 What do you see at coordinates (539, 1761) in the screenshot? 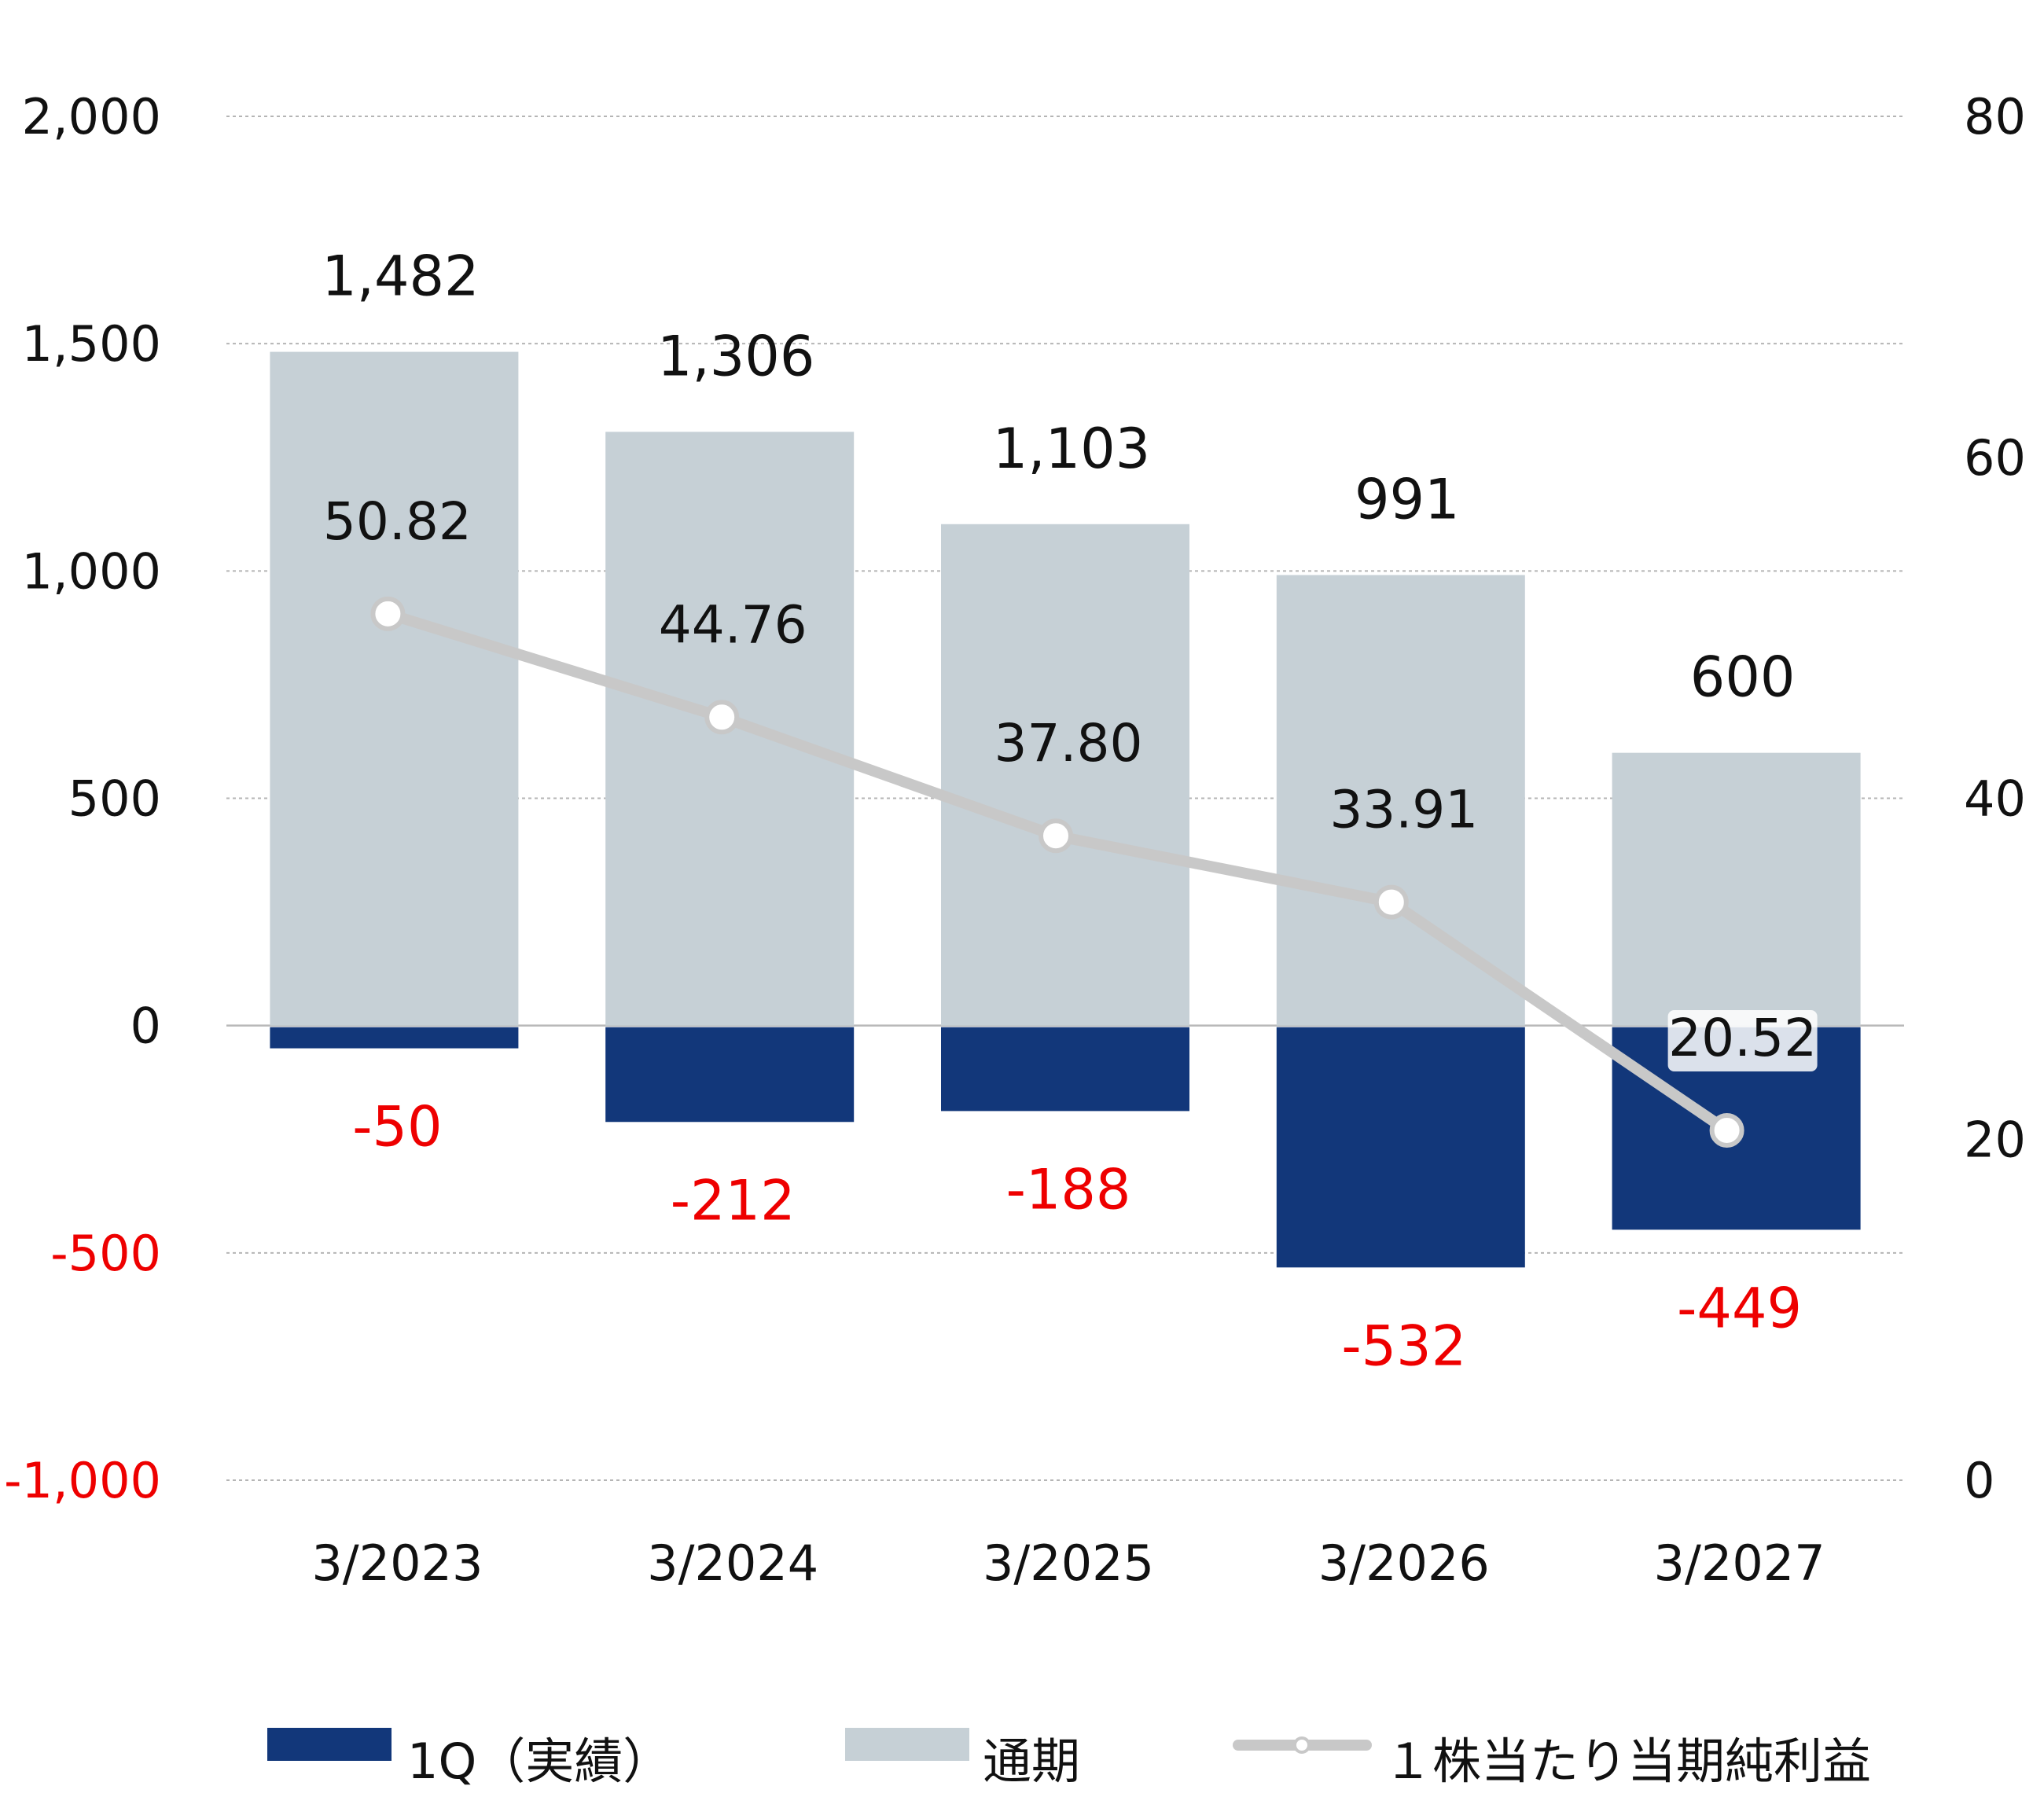
I see `legend-label-1q: 1Q（実績）` at bounding box center [539, 1761].